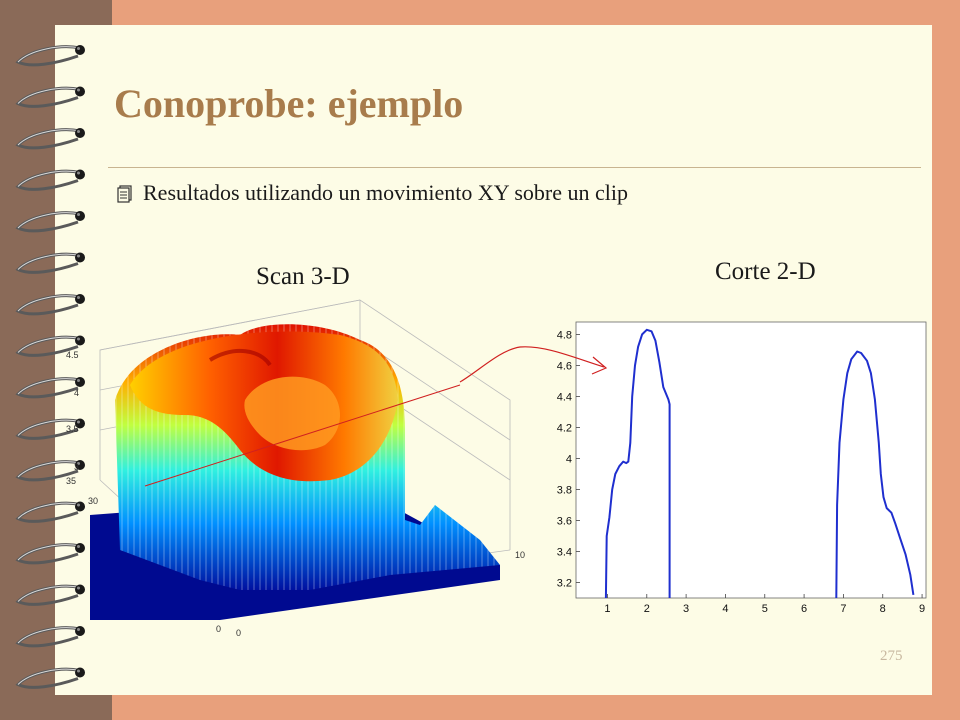 This screenshot has width=960, height=720. What do you see at coordinates (647, 609) in the screenshot?
I see `x-tick-label: 2` at bounding box center [647, 609].